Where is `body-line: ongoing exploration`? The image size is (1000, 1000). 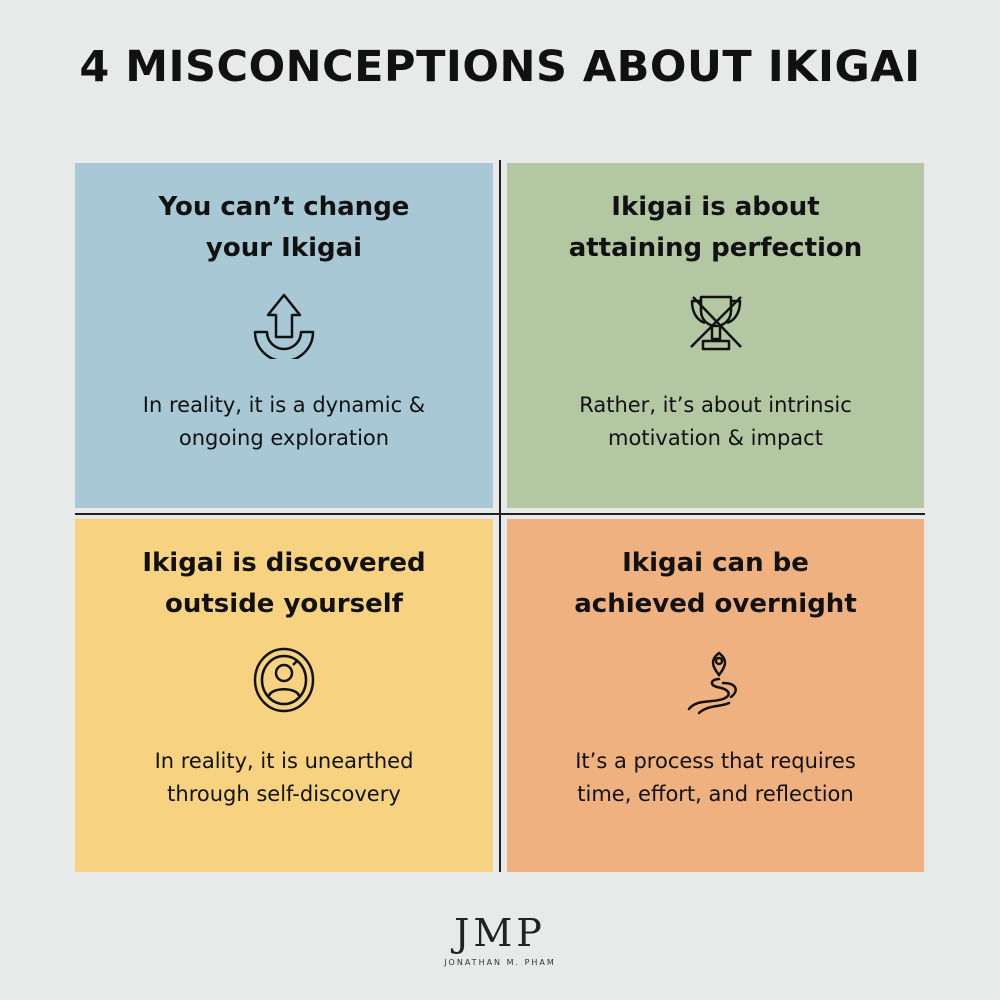
body-line: ongoing exploration is located at coordinates (284, 438).